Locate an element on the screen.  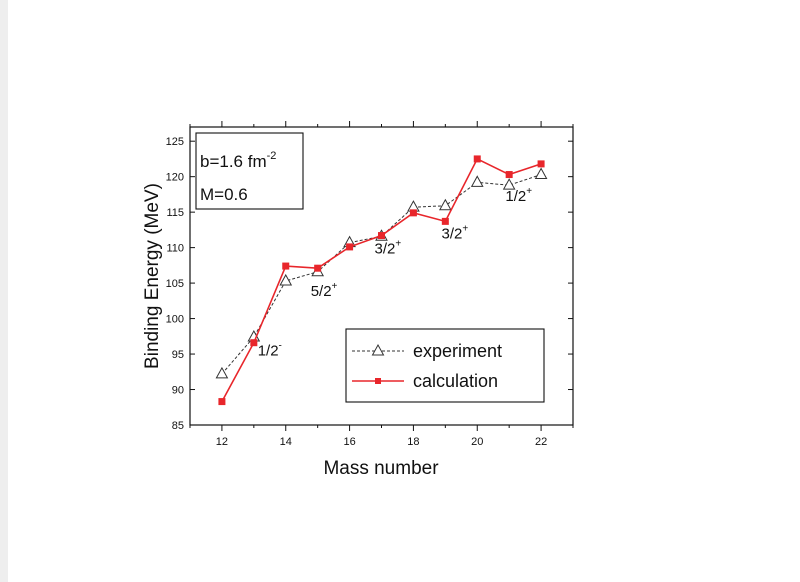
spin-annotation: 1/2+ is located at coordinates (518, 195).